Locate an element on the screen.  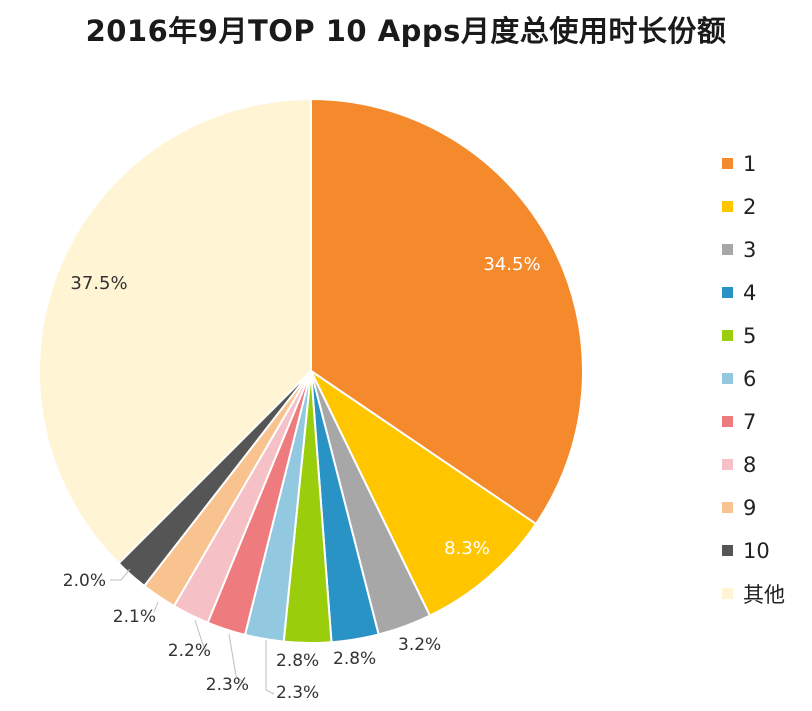
legend: 1 2 3 4 5 6 7 8 9 10 其他 is located at coordinates (767, 378).